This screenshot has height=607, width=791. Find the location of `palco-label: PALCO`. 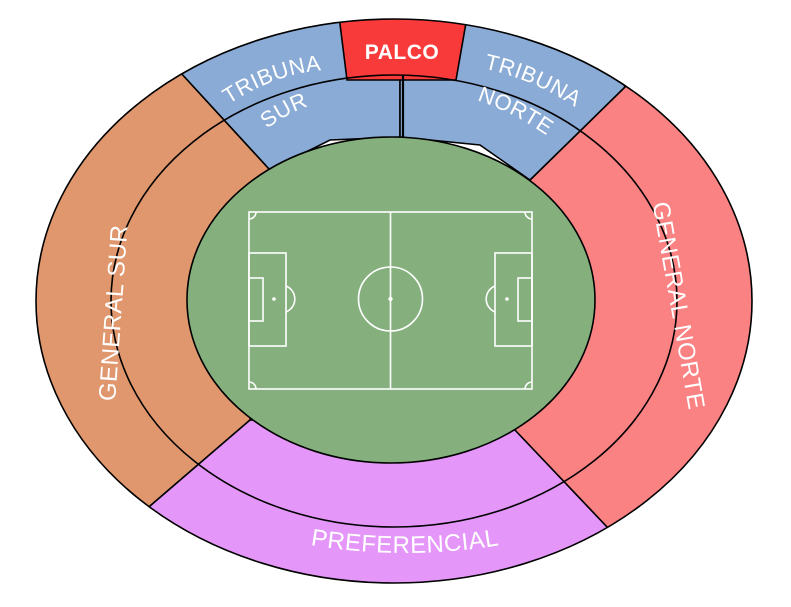

palco-label: PALCO is located at coordinates (402, 52).